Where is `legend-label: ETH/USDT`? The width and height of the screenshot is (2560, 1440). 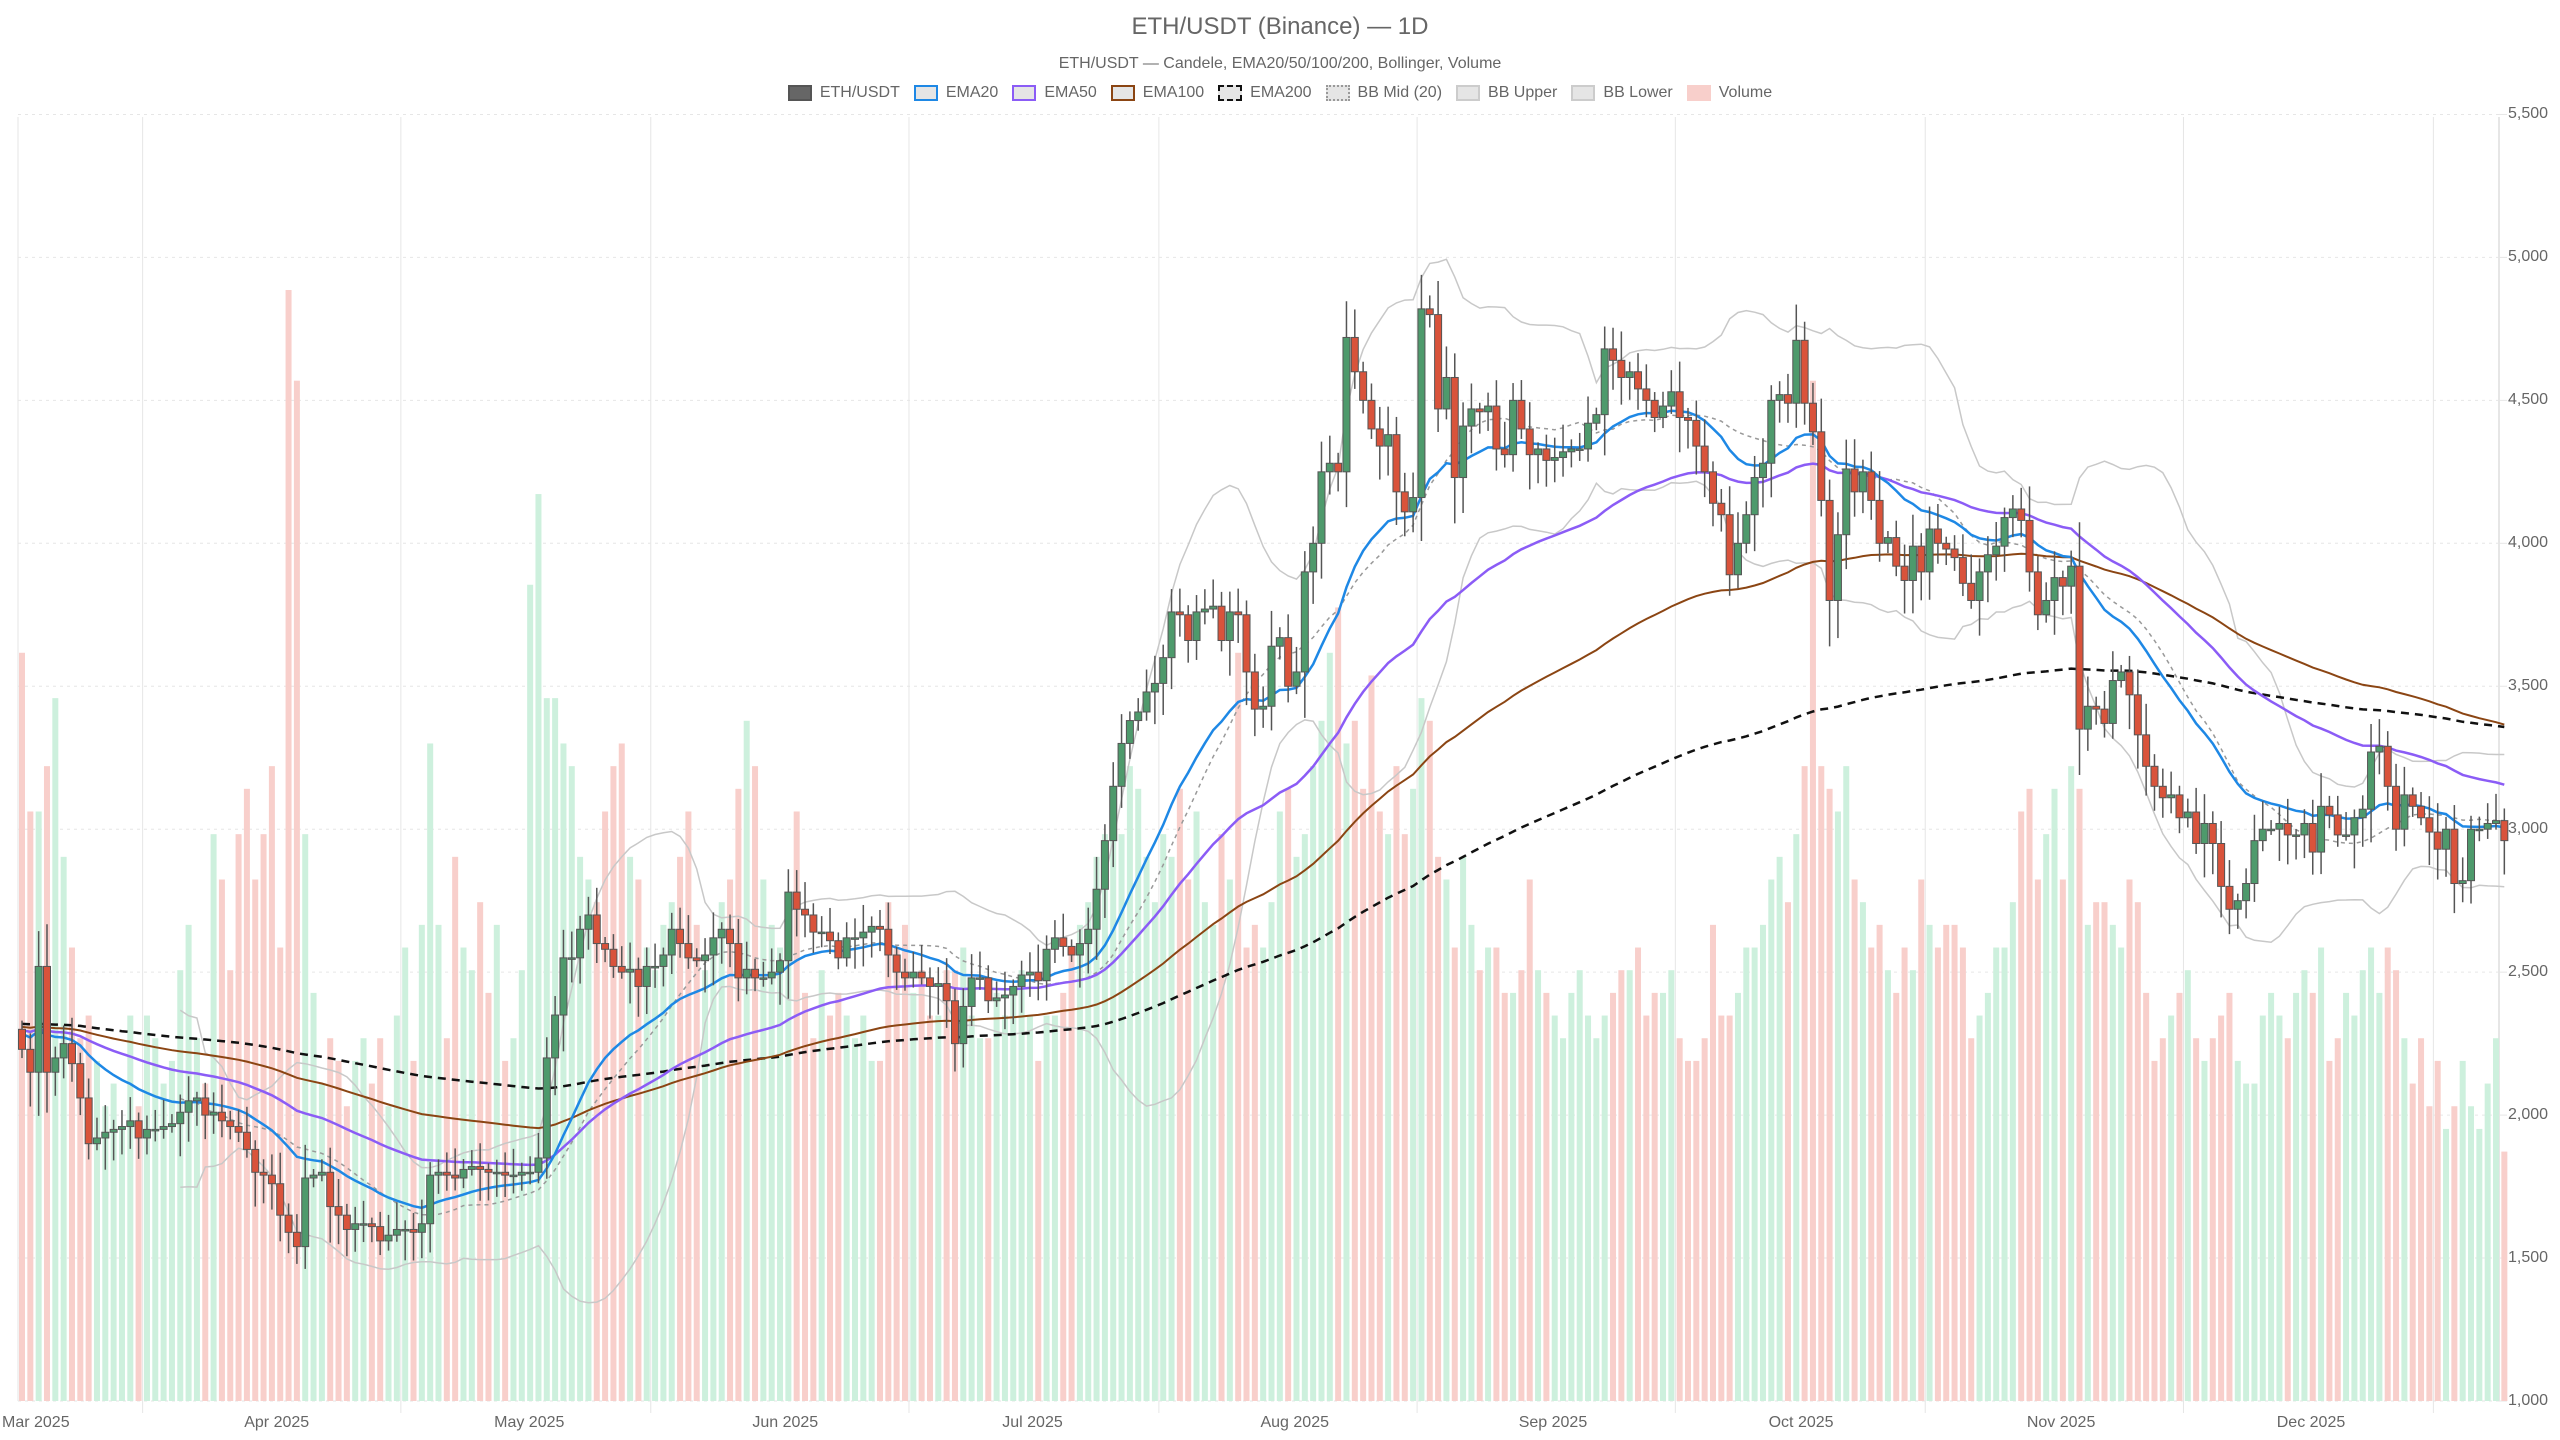
legend-label: ETH/USDT is located at coordinates (859, 92).